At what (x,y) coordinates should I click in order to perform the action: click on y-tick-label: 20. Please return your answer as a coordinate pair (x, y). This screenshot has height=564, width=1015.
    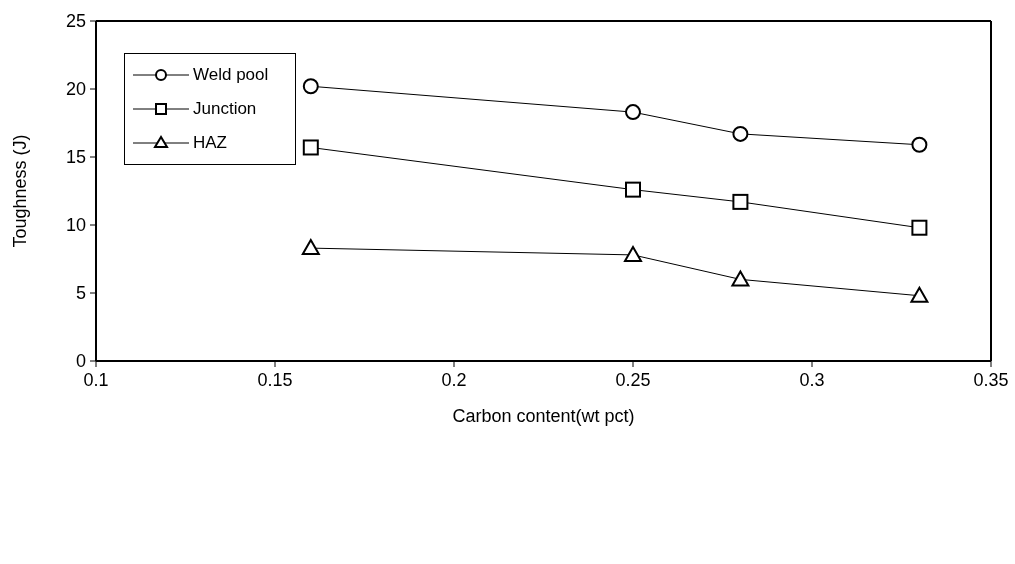
    Looking at the image, I should click on (75, 89).